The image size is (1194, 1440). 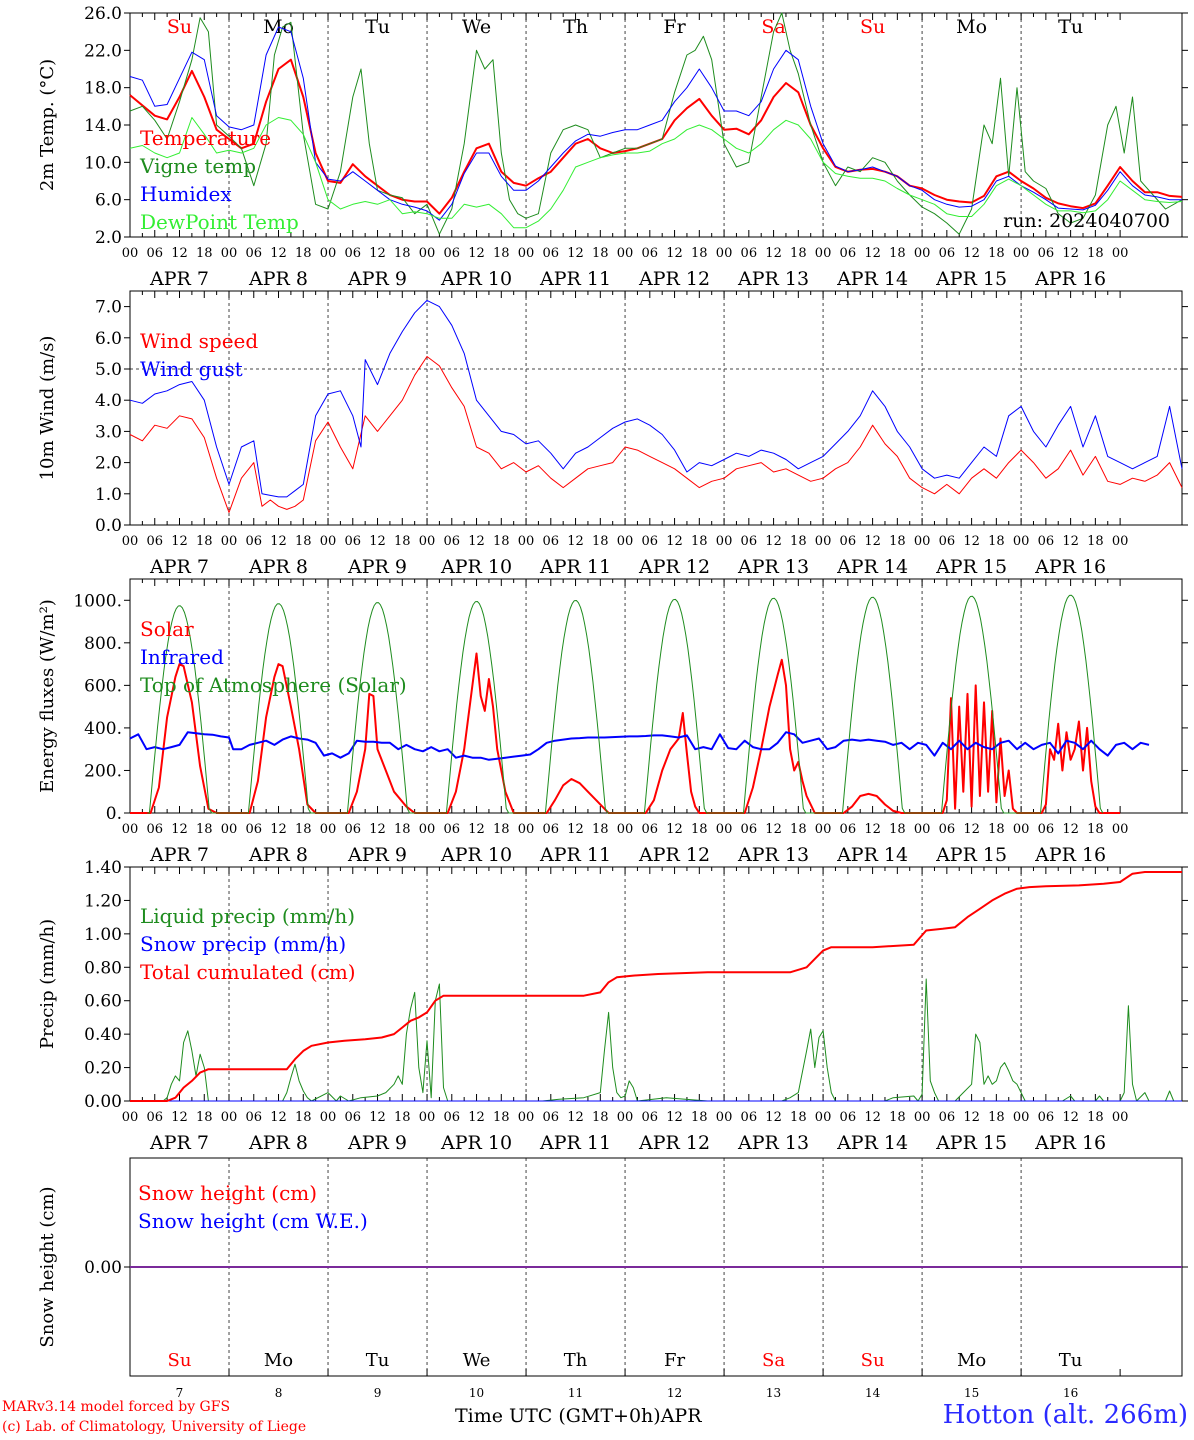 I want to click on weekday-label: We, so click(x=476, y=27).